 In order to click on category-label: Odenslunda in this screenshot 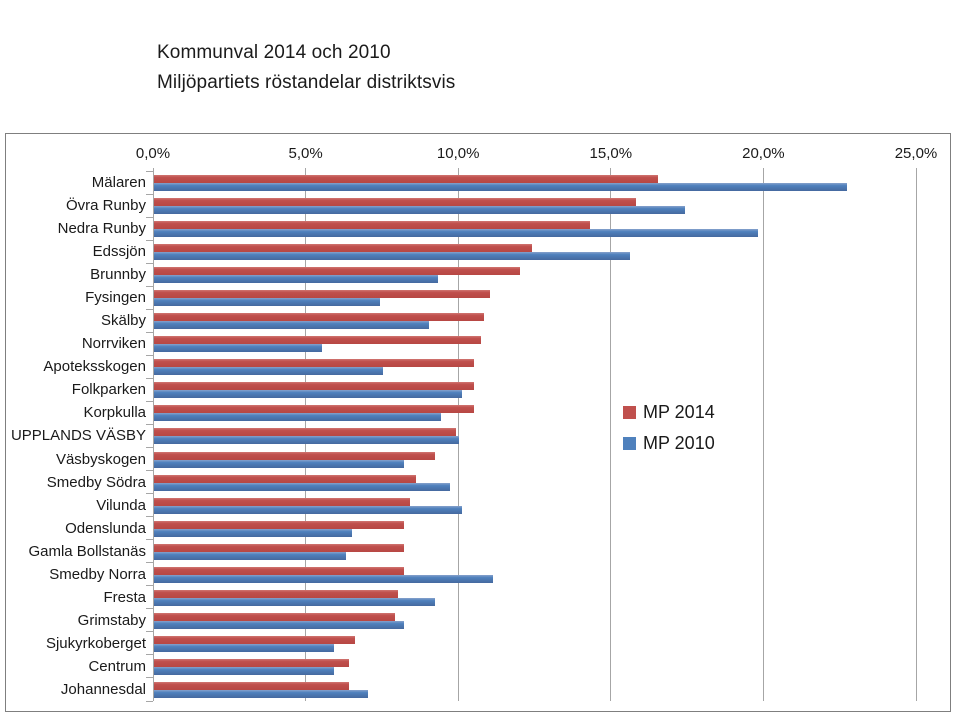, I will do `click(105, 528)`.